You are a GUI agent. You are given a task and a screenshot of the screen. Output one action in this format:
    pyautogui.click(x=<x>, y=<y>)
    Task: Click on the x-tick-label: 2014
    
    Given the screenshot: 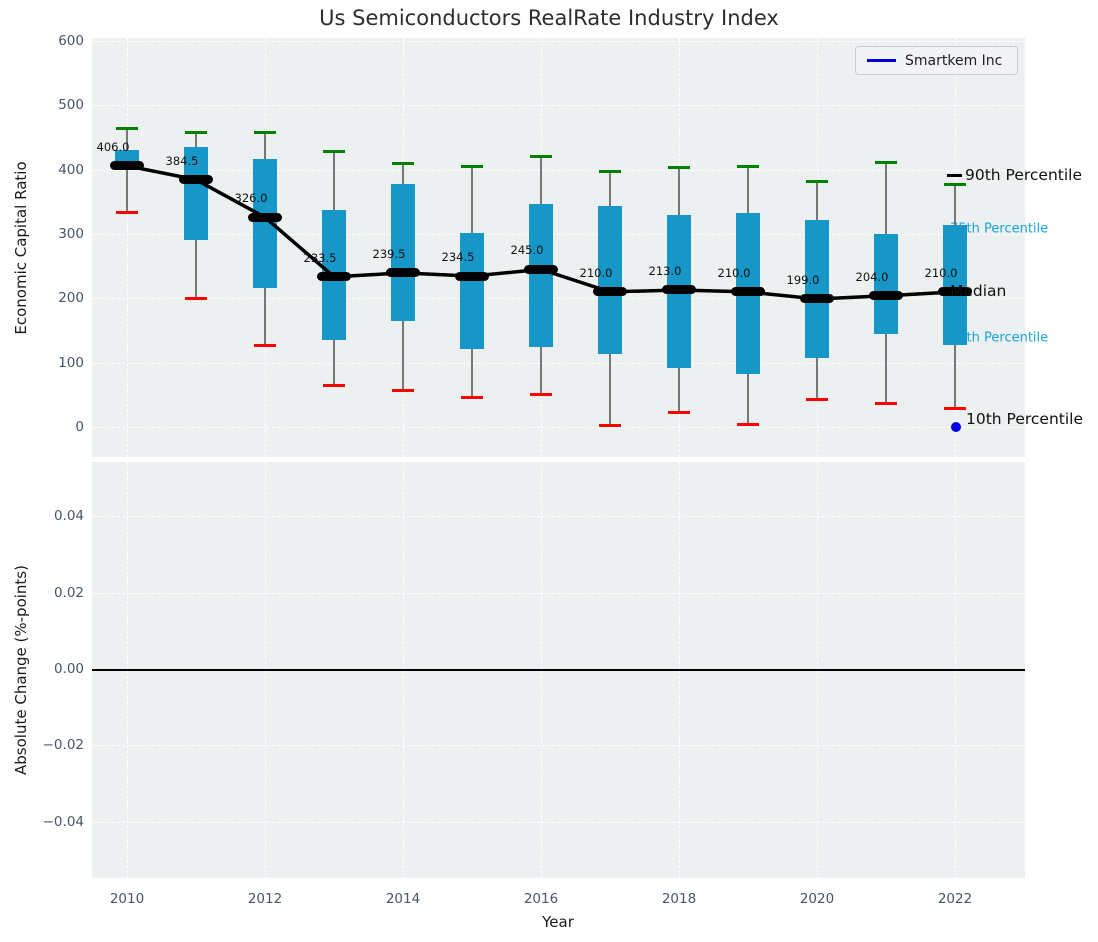 What is the action you would take?
    pyautogui.click(x=403, y=899)
    